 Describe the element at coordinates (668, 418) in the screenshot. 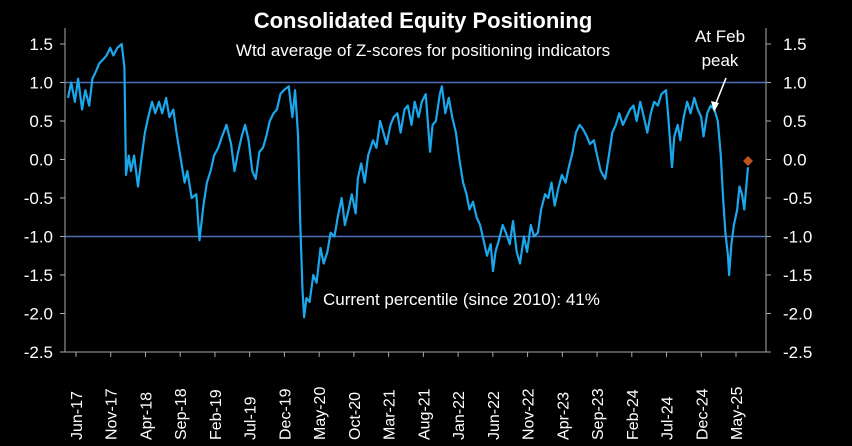

I see `x-tick-label: Jul-24` at that location.